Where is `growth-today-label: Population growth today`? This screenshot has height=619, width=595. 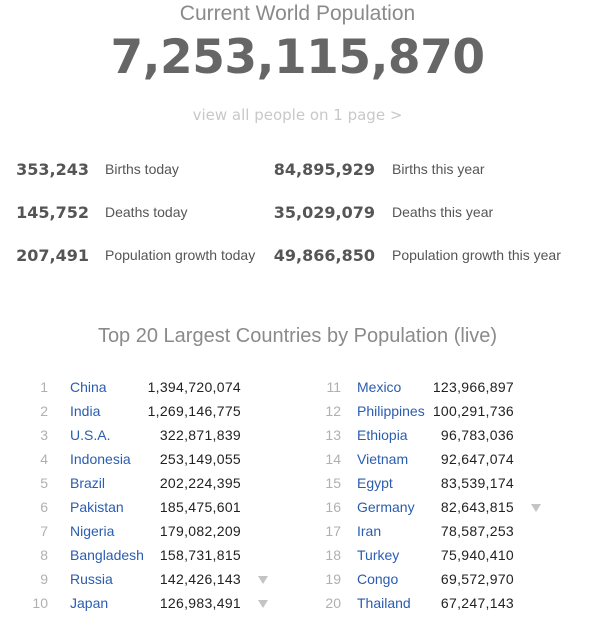
growth-today-label: Population growth today is located at coordinates (180, 255).